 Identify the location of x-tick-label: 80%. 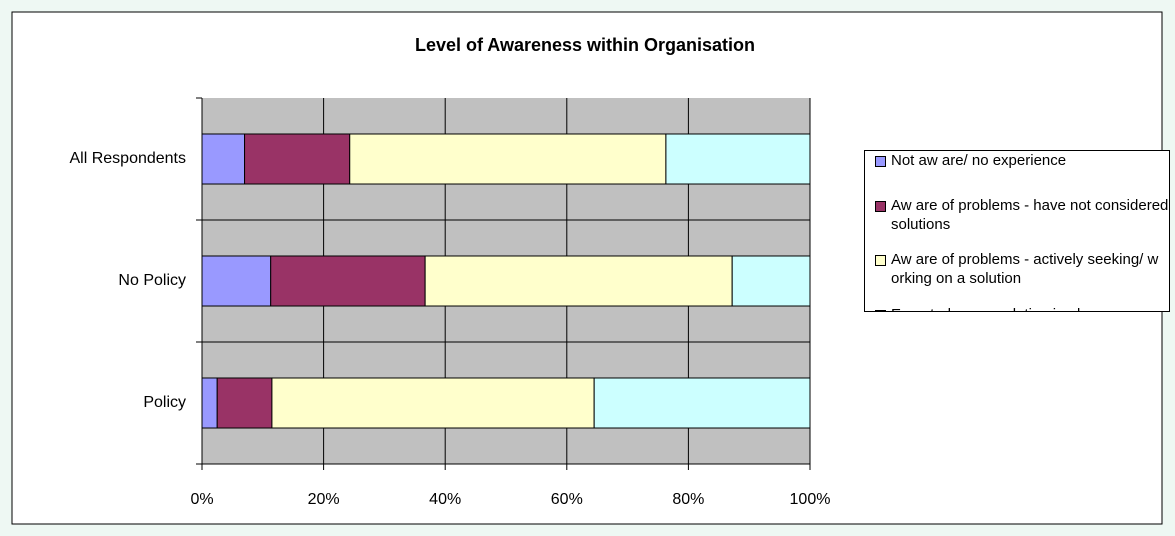
(688, 499).